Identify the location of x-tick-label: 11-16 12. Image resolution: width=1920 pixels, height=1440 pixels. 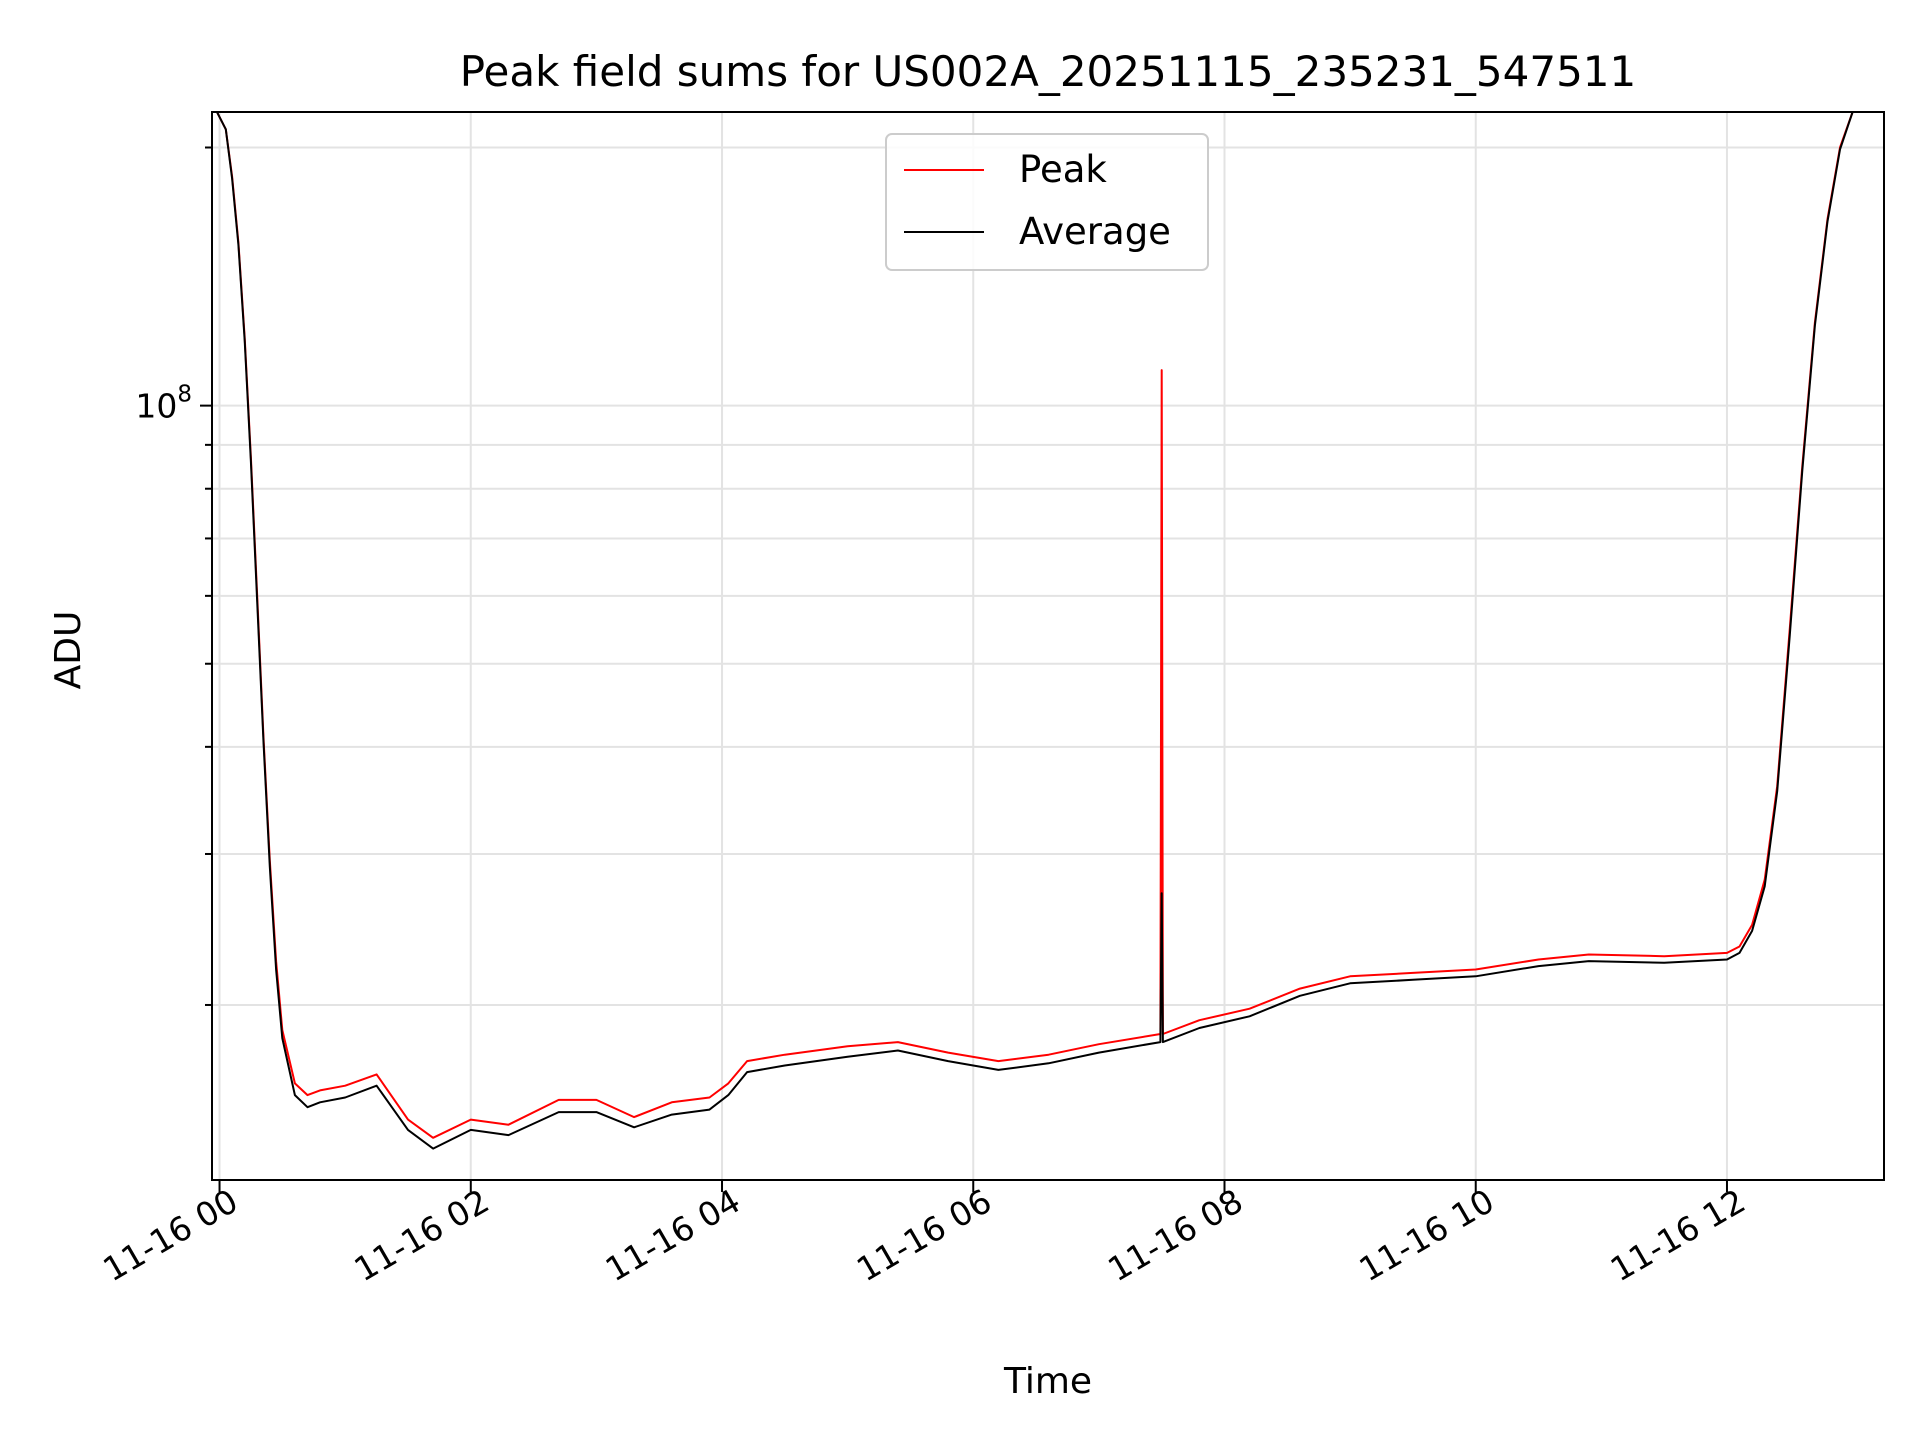
(1678, 1235).